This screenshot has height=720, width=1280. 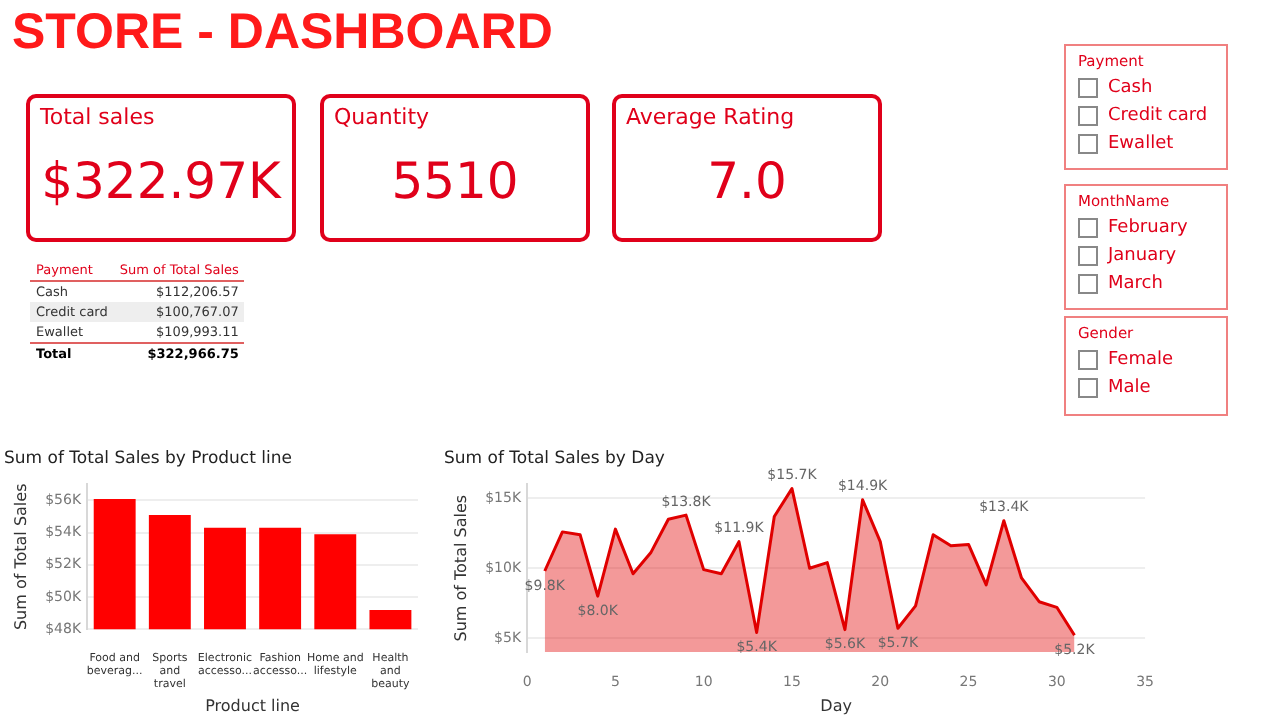 What do you see at coordinates (747, 181) in the screenshot?
I see `text: 7.0` at bounding box center [747, 181].